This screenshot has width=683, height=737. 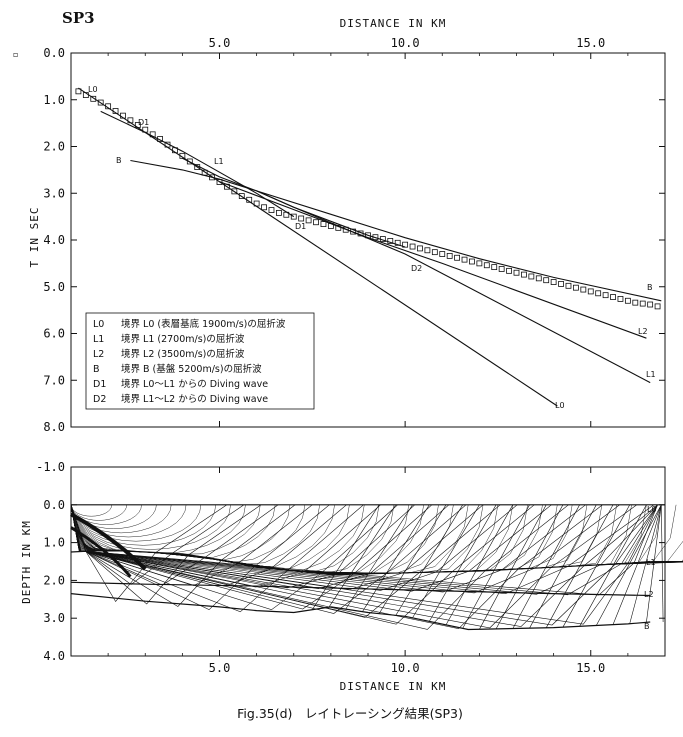 What do you see at coordinates (99, 384) in the screenshot?
I see `legend-key-D1: D1` at bounding box center [99, 384].